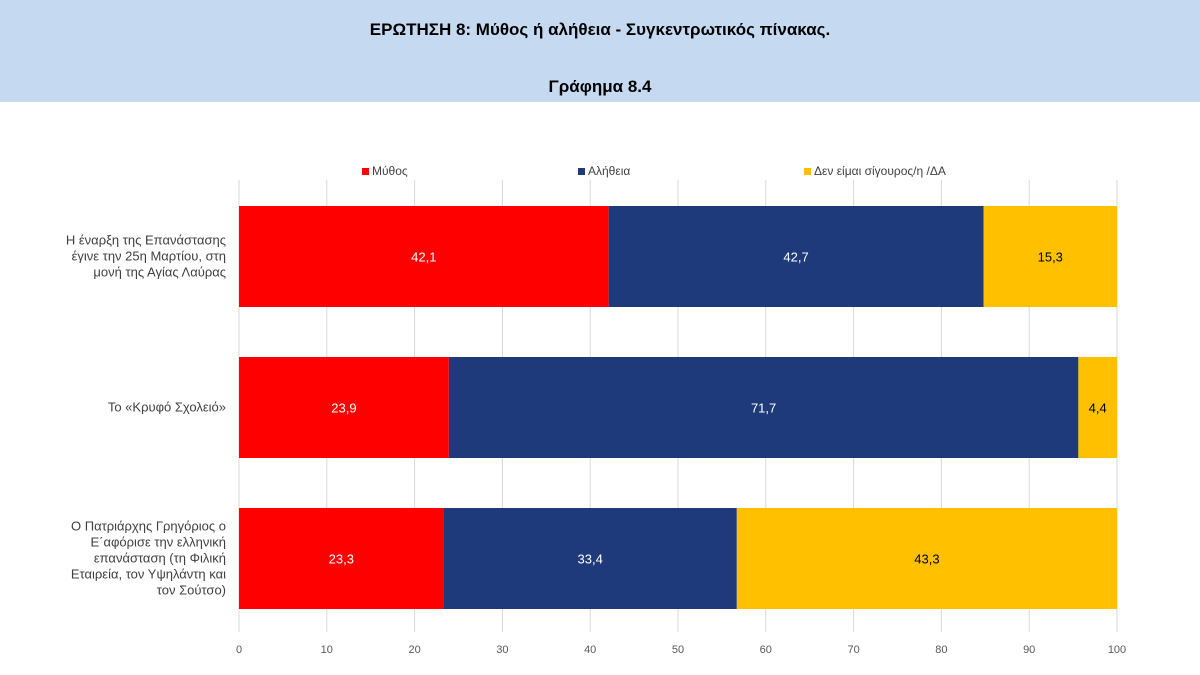 This screenshot has width=1200, height=675. I want to click on x-tick-label: 70, so click(853, 650).